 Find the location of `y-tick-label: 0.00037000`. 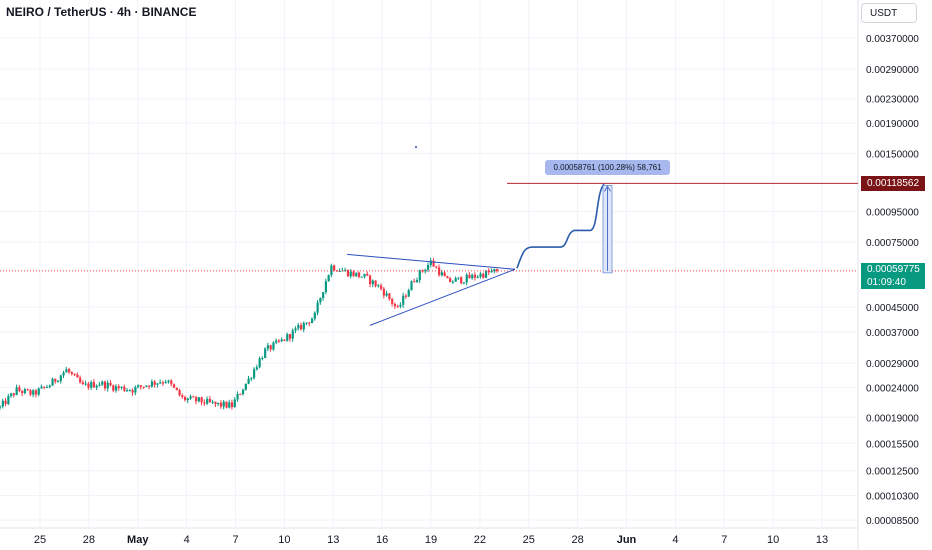

y-tick-label: 0.00037000 is located at coordinates (892, 333).